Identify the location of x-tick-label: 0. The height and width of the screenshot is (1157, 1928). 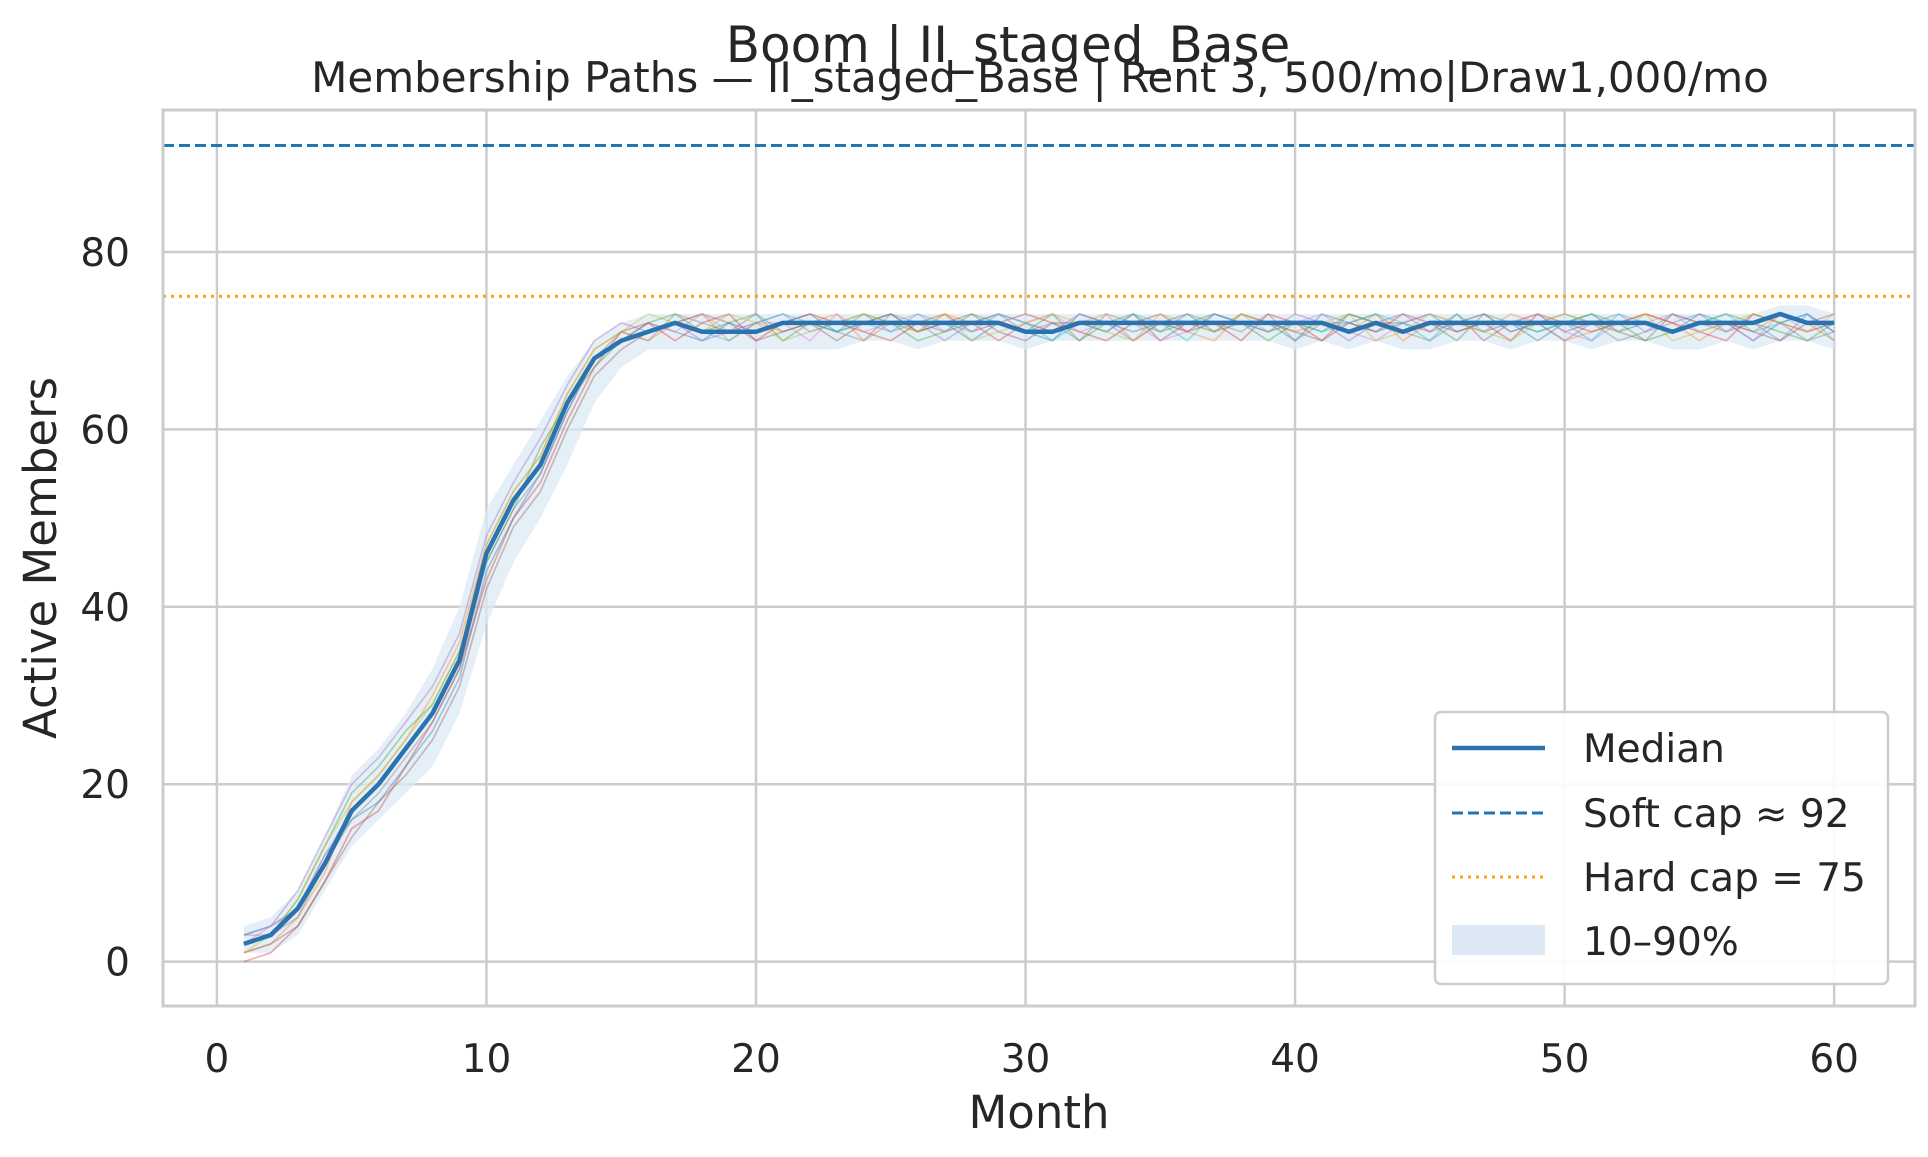
(216, 1059).